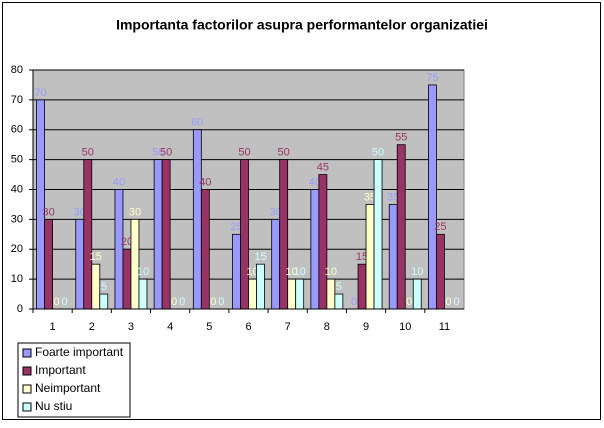 This screenshot has height=428, width=604. I want to click on x-tick-label: 11, so click(444, 327).